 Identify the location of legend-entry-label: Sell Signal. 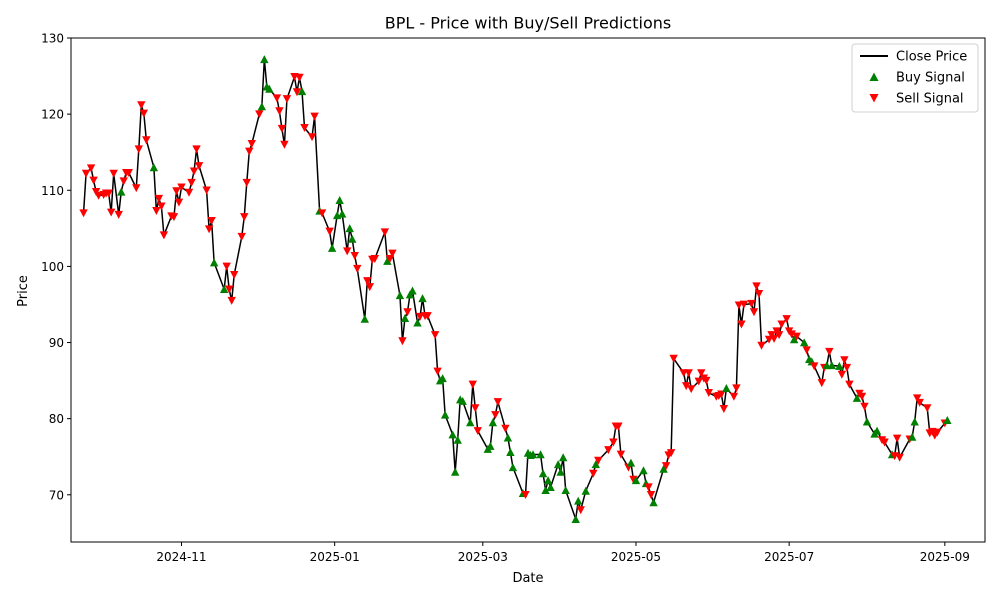
(930, 99).